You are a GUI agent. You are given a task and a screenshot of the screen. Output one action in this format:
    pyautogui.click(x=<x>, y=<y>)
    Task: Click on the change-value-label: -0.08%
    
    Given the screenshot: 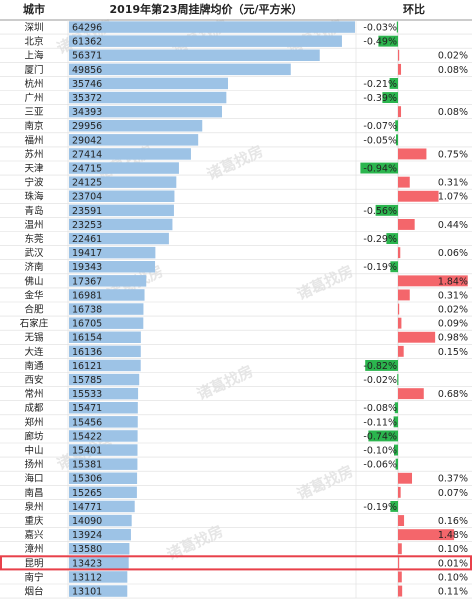 What is the action you would take?
    pyautogui.click(x=380, y=408)
    